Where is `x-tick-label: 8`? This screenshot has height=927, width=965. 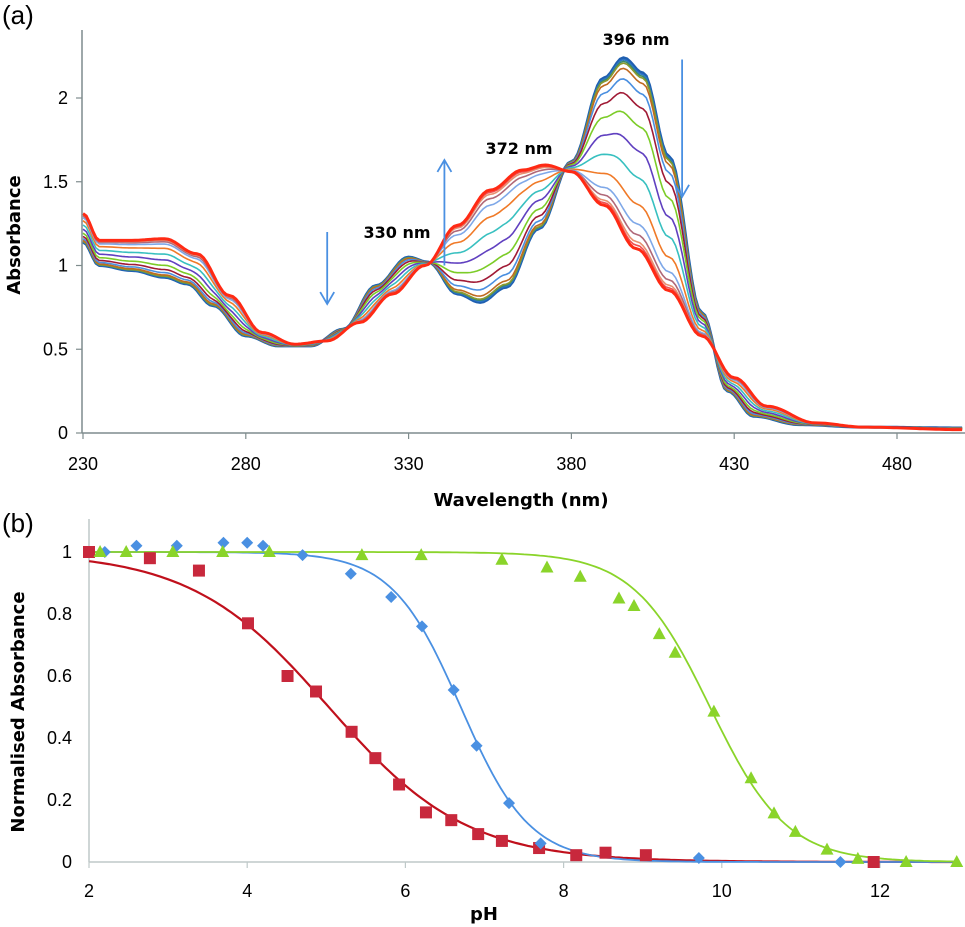 x-tick-label: 8 is located at coordinates (564, 891).